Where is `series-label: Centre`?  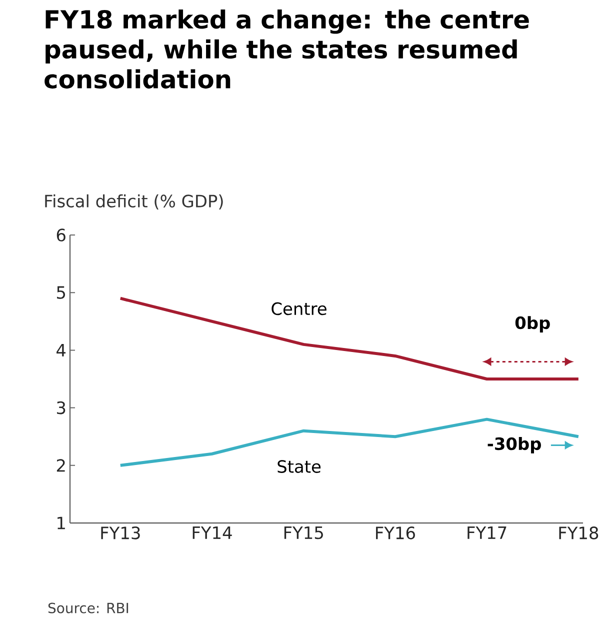 series-label: Centre is located at coordinates (299, 309).